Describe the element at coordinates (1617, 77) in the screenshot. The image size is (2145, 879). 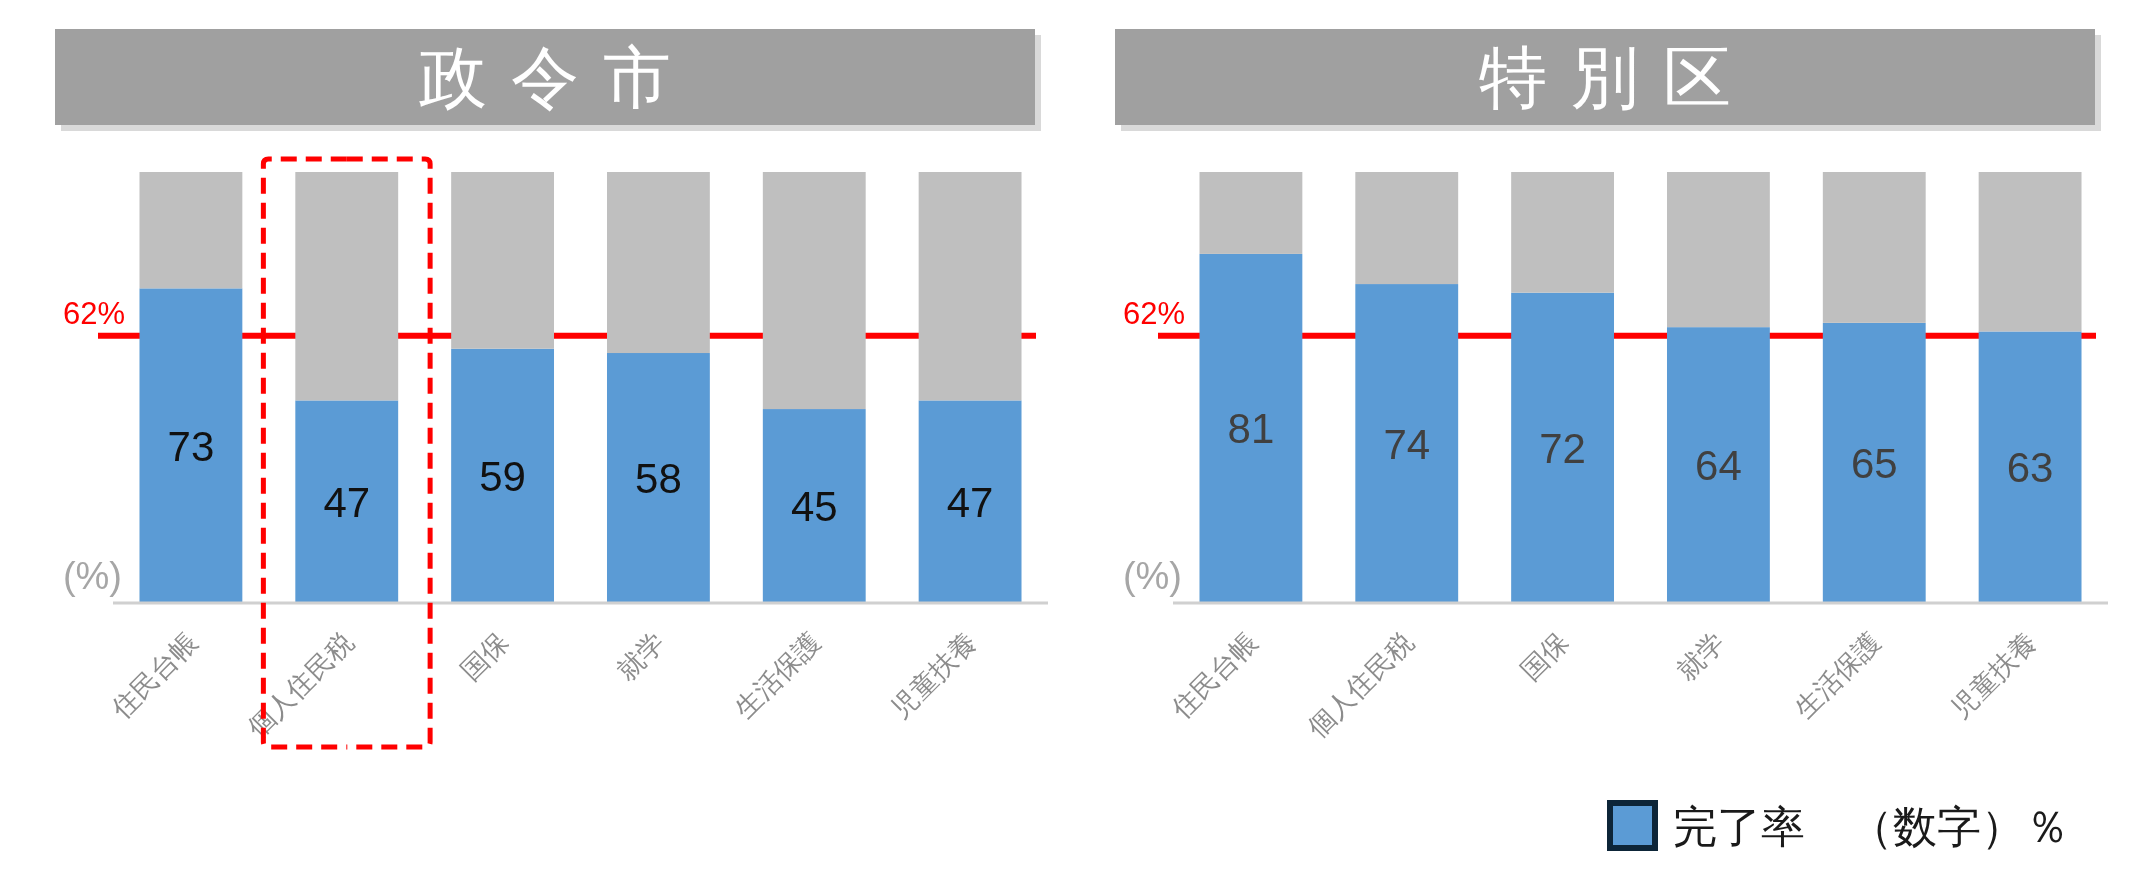
I see `chart-title: 特別区` at that location.